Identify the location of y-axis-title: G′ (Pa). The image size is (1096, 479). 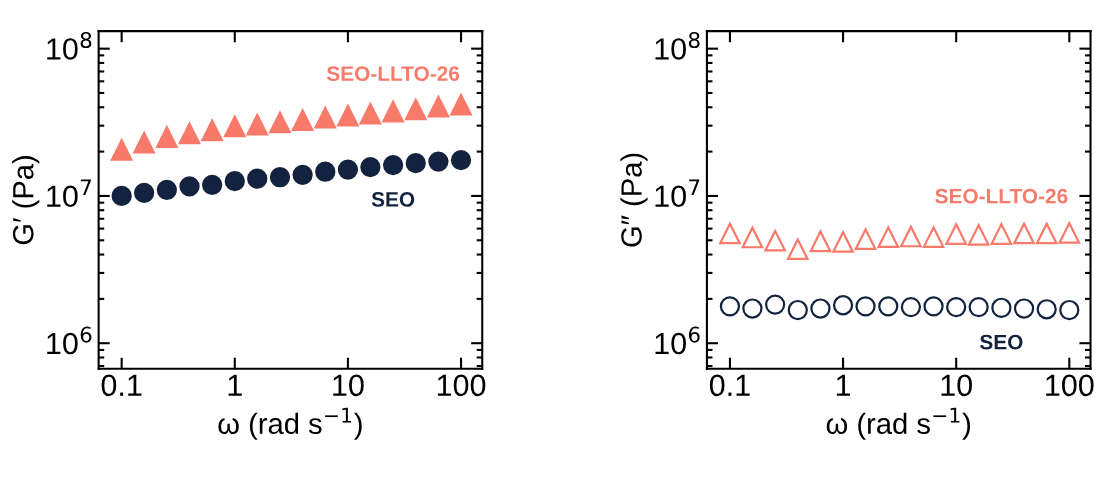
(26, 200).